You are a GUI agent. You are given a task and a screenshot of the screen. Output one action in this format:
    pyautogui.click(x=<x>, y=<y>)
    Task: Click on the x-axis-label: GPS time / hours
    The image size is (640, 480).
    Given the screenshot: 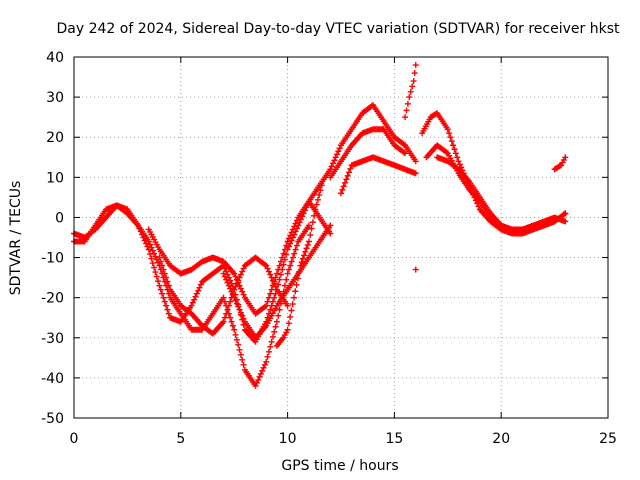 What is the action you would take?
    pyautogui.click(x=339, y=466)
    